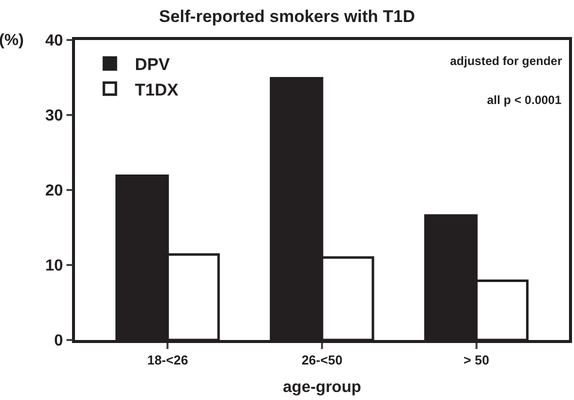  What do you see at coordinates (167, 360) in the screenshot?
I see `x-tick-label: 18-<26` at bounding box center [167, 360].